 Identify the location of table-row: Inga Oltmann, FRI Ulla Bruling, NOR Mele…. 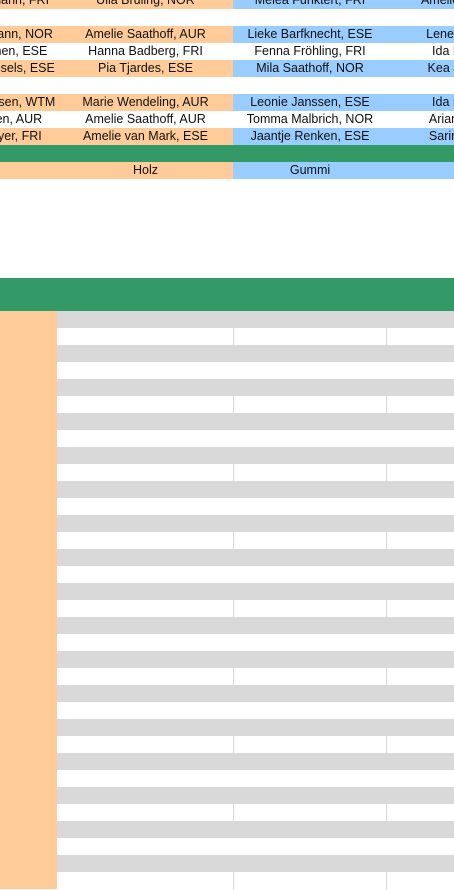
(227, 4).